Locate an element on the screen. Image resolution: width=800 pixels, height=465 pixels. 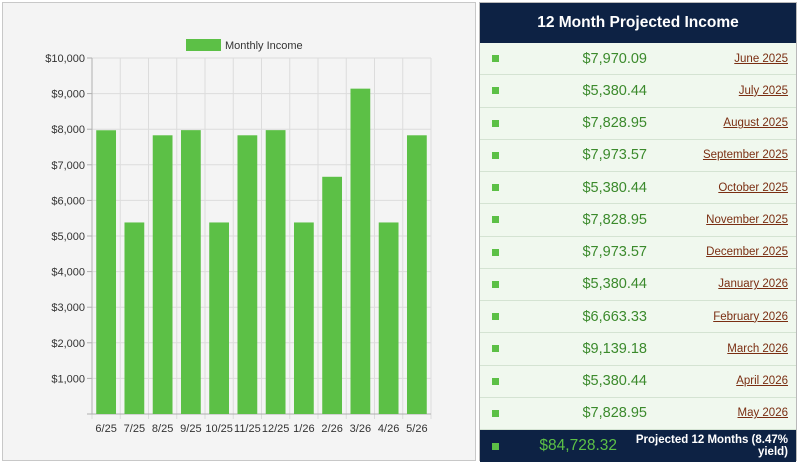
income-row: $7,828.95 May 2026 is located at coordinates (638, 413).